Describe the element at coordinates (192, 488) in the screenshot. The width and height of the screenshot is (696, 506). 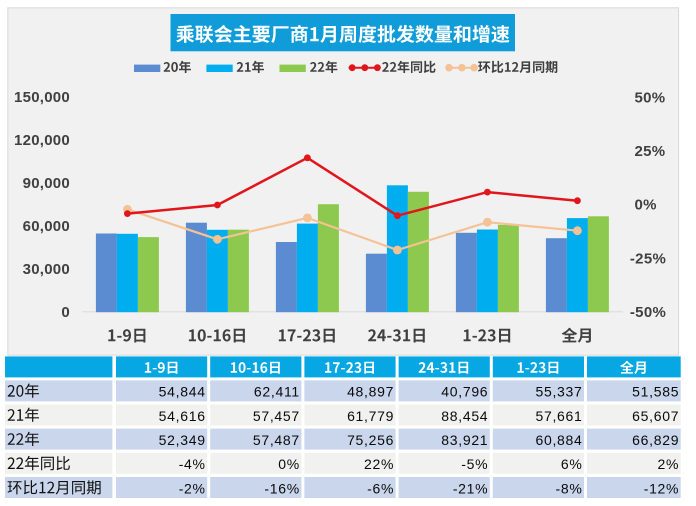
I see `svg-text: -2%` at that location.